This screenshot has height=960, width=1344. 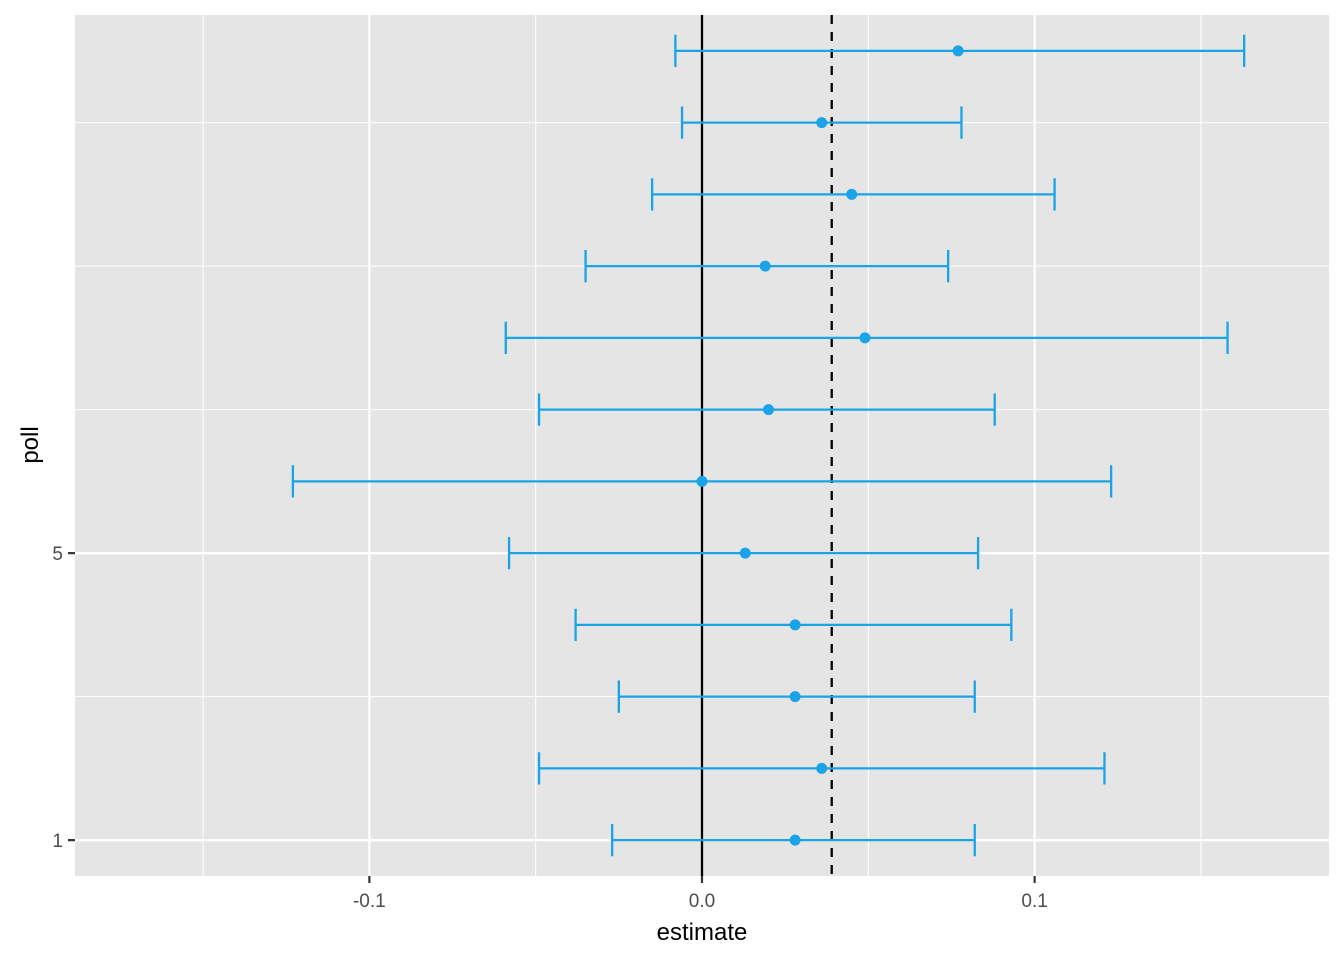 What do you see at coordinates (63, 698) in the screenshot?
I see `y-axis: 15` at bounding box center [63, 698].